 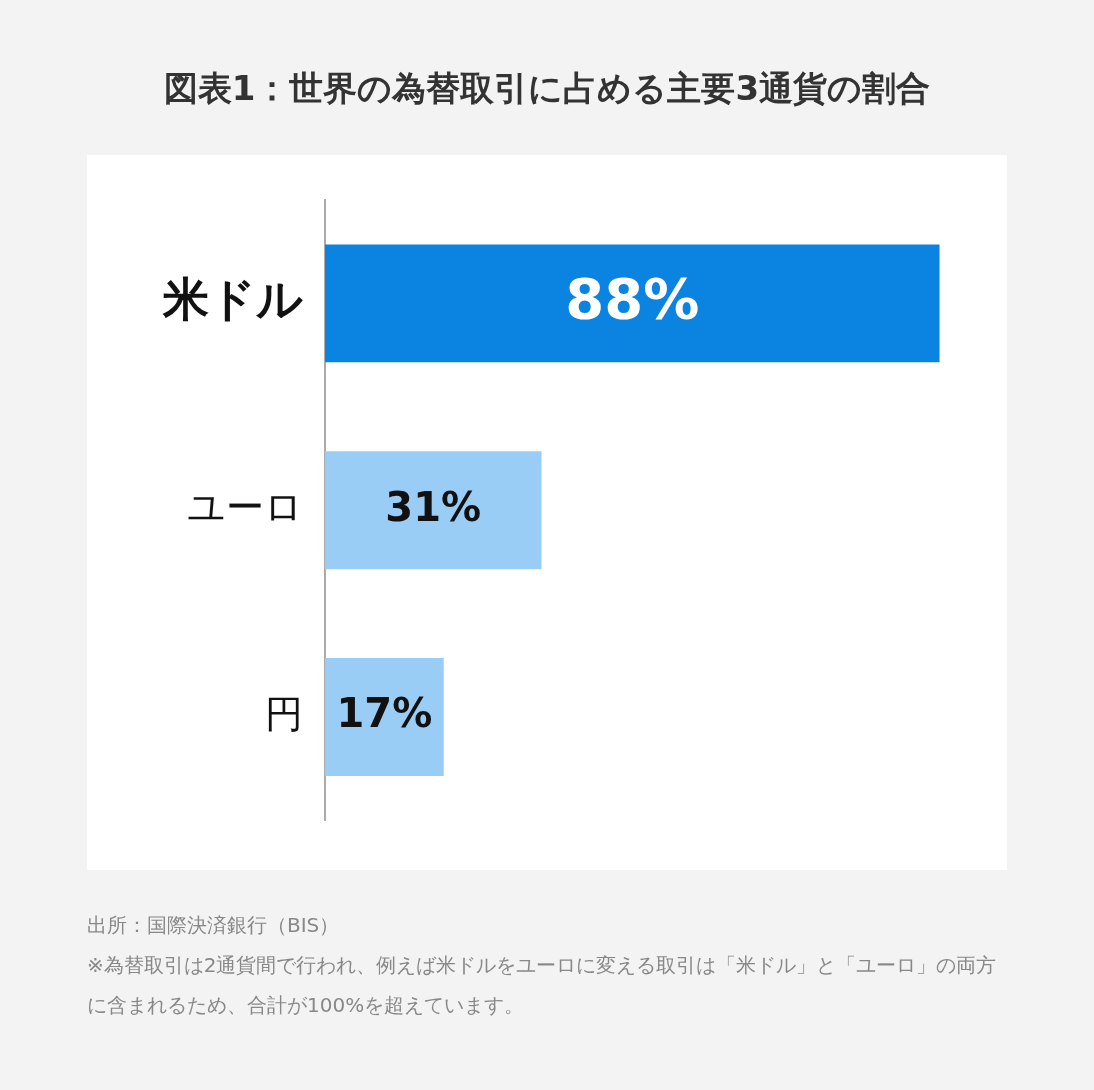 What do you see at coordinates (632, 298) in the screenshot?
I see `data-label: 88%` at bounding box center [632, 298].